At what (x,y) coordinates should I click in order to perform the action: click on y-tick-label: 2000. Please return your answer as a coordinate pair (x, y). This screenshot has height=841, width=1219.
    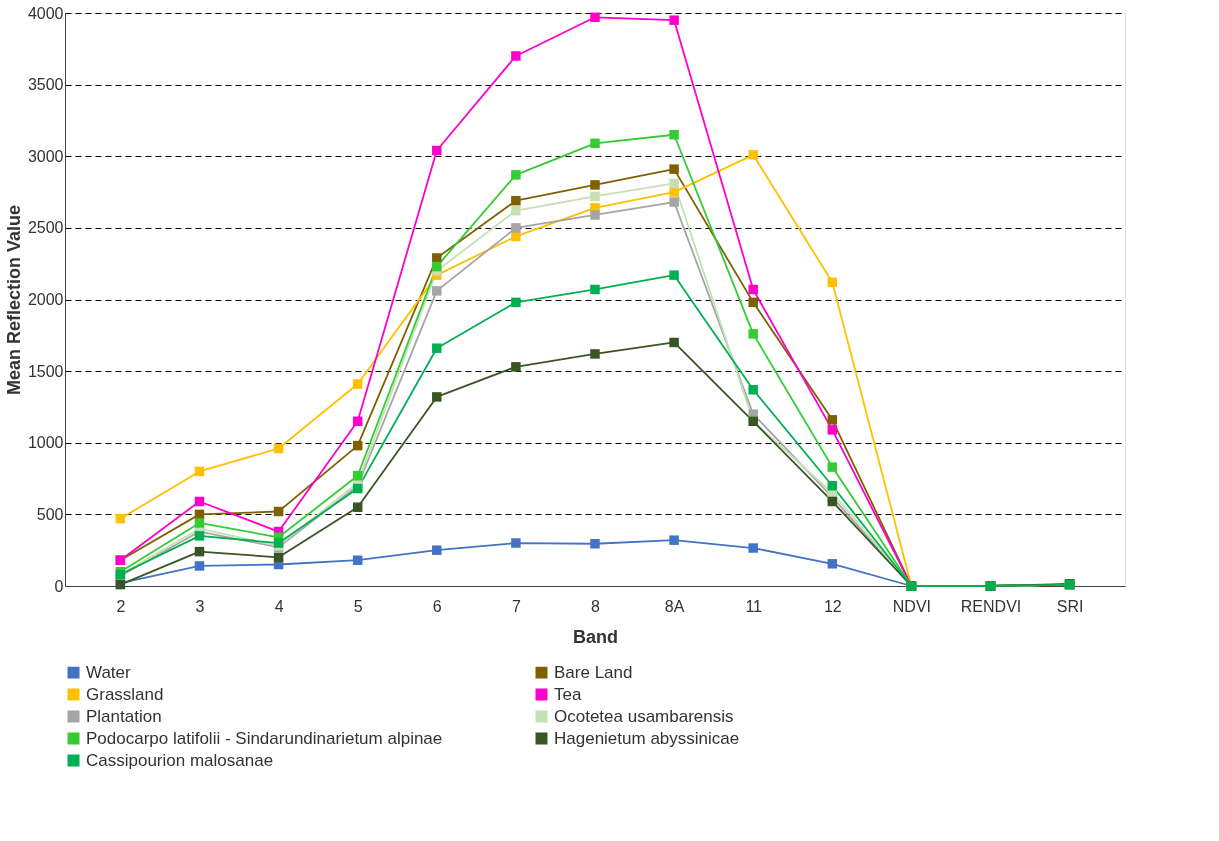
    Looking at the image, I should click on (45, 299).